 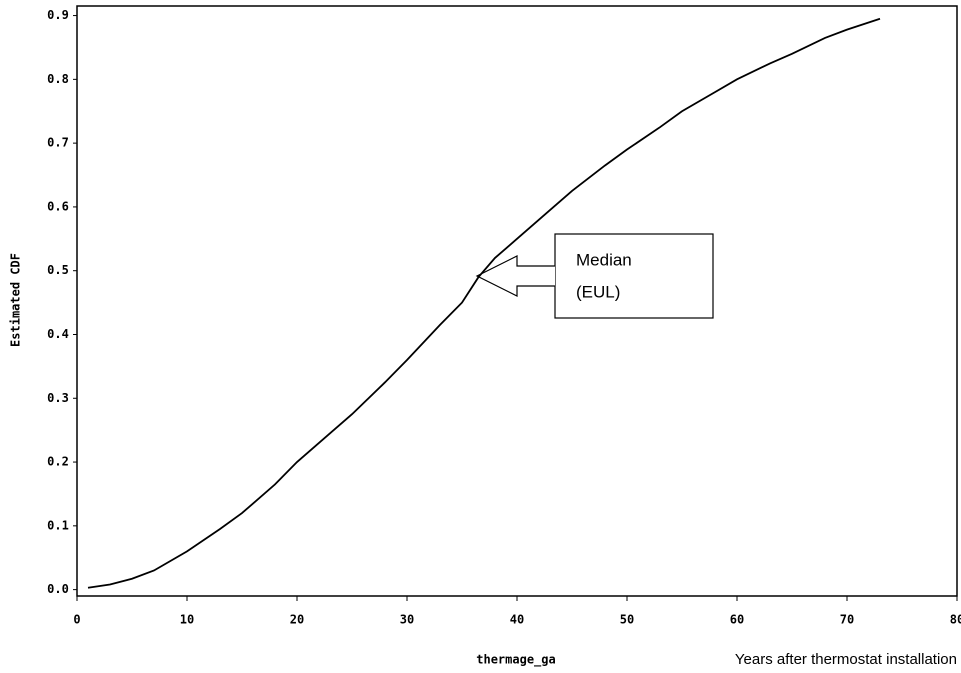 I want to click on x-tick-label: 30, so click(x=407, y=620).